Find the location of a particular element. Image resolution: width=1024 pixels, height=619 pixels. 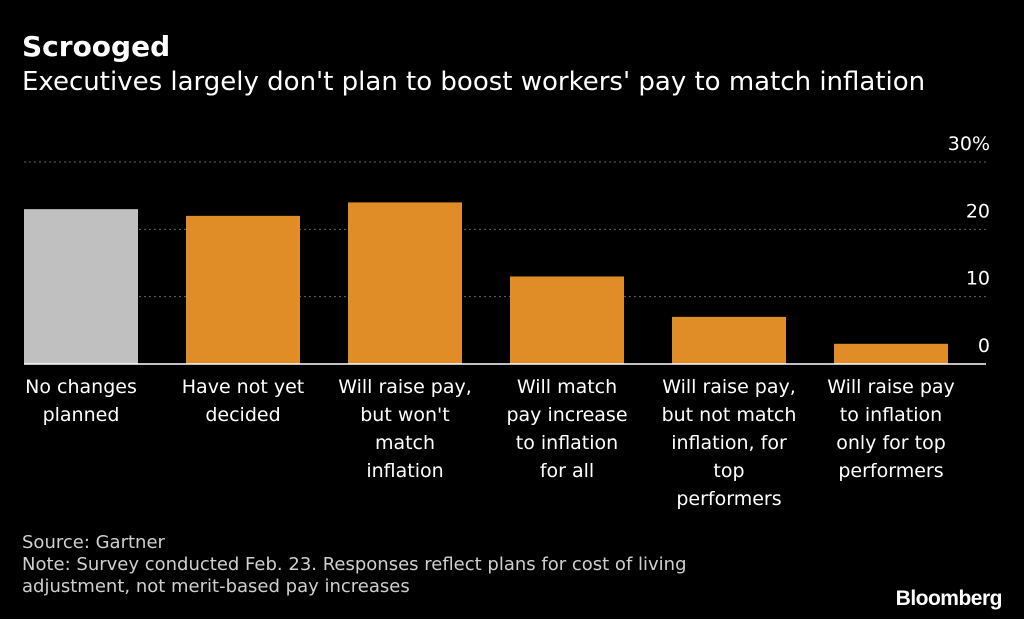

source-note: Source: Gartner is located at coordinates (93, 542).